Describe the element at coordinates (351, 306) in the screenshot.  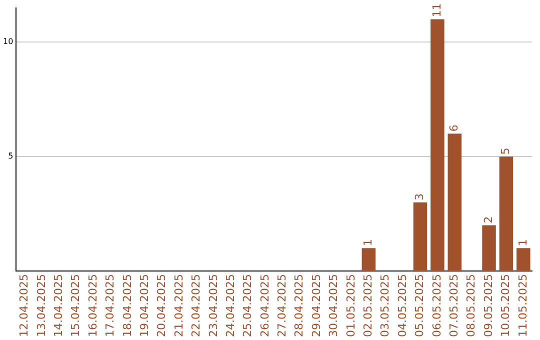
I see `x-tick-label: 01.05.2025` at that location.